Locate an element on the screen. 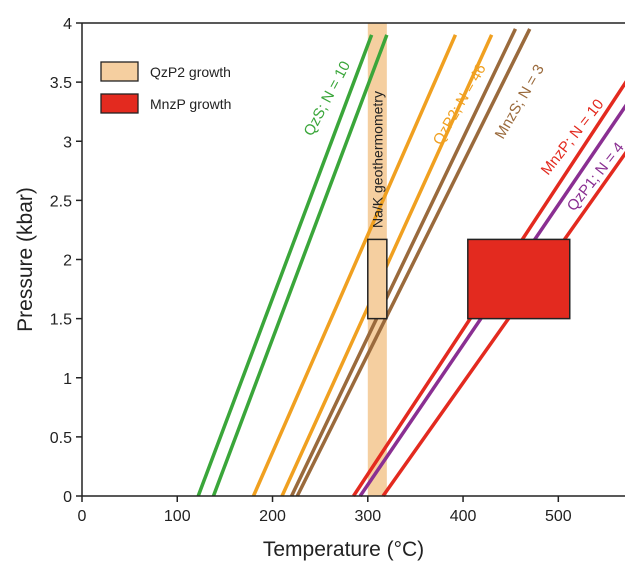 The height and width of the screenshot is (565, 625). y-tick-label: 3.5 is located at coordinates (61, 83).